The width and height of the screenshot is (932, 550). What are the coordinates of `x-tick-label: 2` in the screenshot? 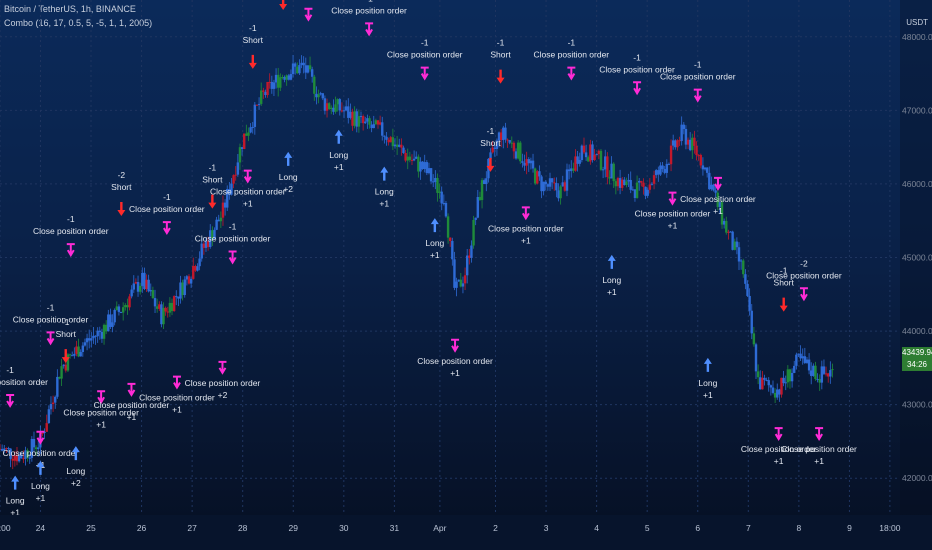 It's located at (495, 528).